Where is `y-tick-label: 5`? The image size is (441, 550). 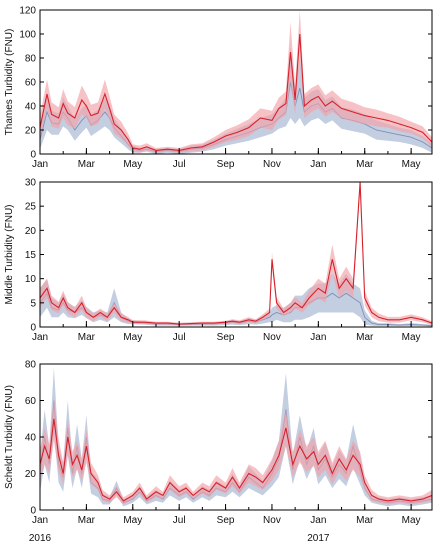 y-tick-label: 5 is located at coordinates (33, 303).